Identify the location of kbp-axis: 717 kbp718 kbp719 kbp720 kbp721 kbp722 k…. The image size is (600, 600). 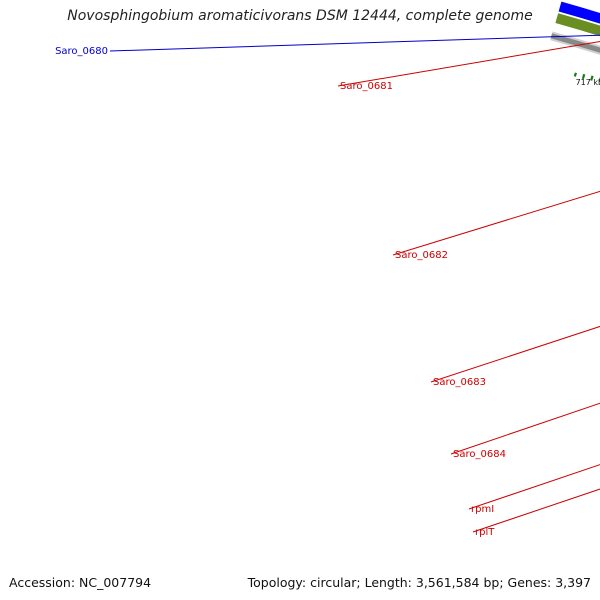
(588, 82).